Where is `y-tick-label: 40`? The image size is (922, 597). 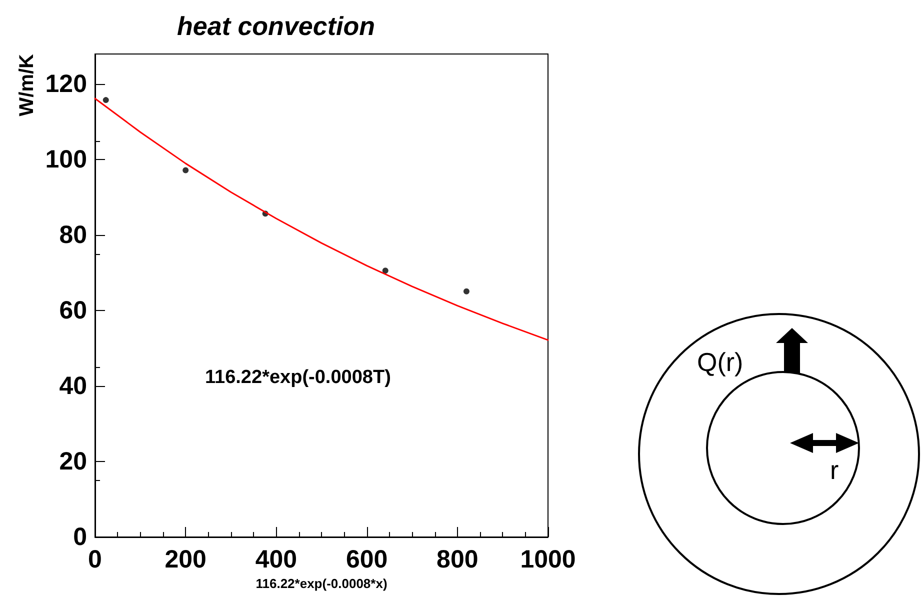 y-tick-label: 40 is located at coordinates (73, 386).